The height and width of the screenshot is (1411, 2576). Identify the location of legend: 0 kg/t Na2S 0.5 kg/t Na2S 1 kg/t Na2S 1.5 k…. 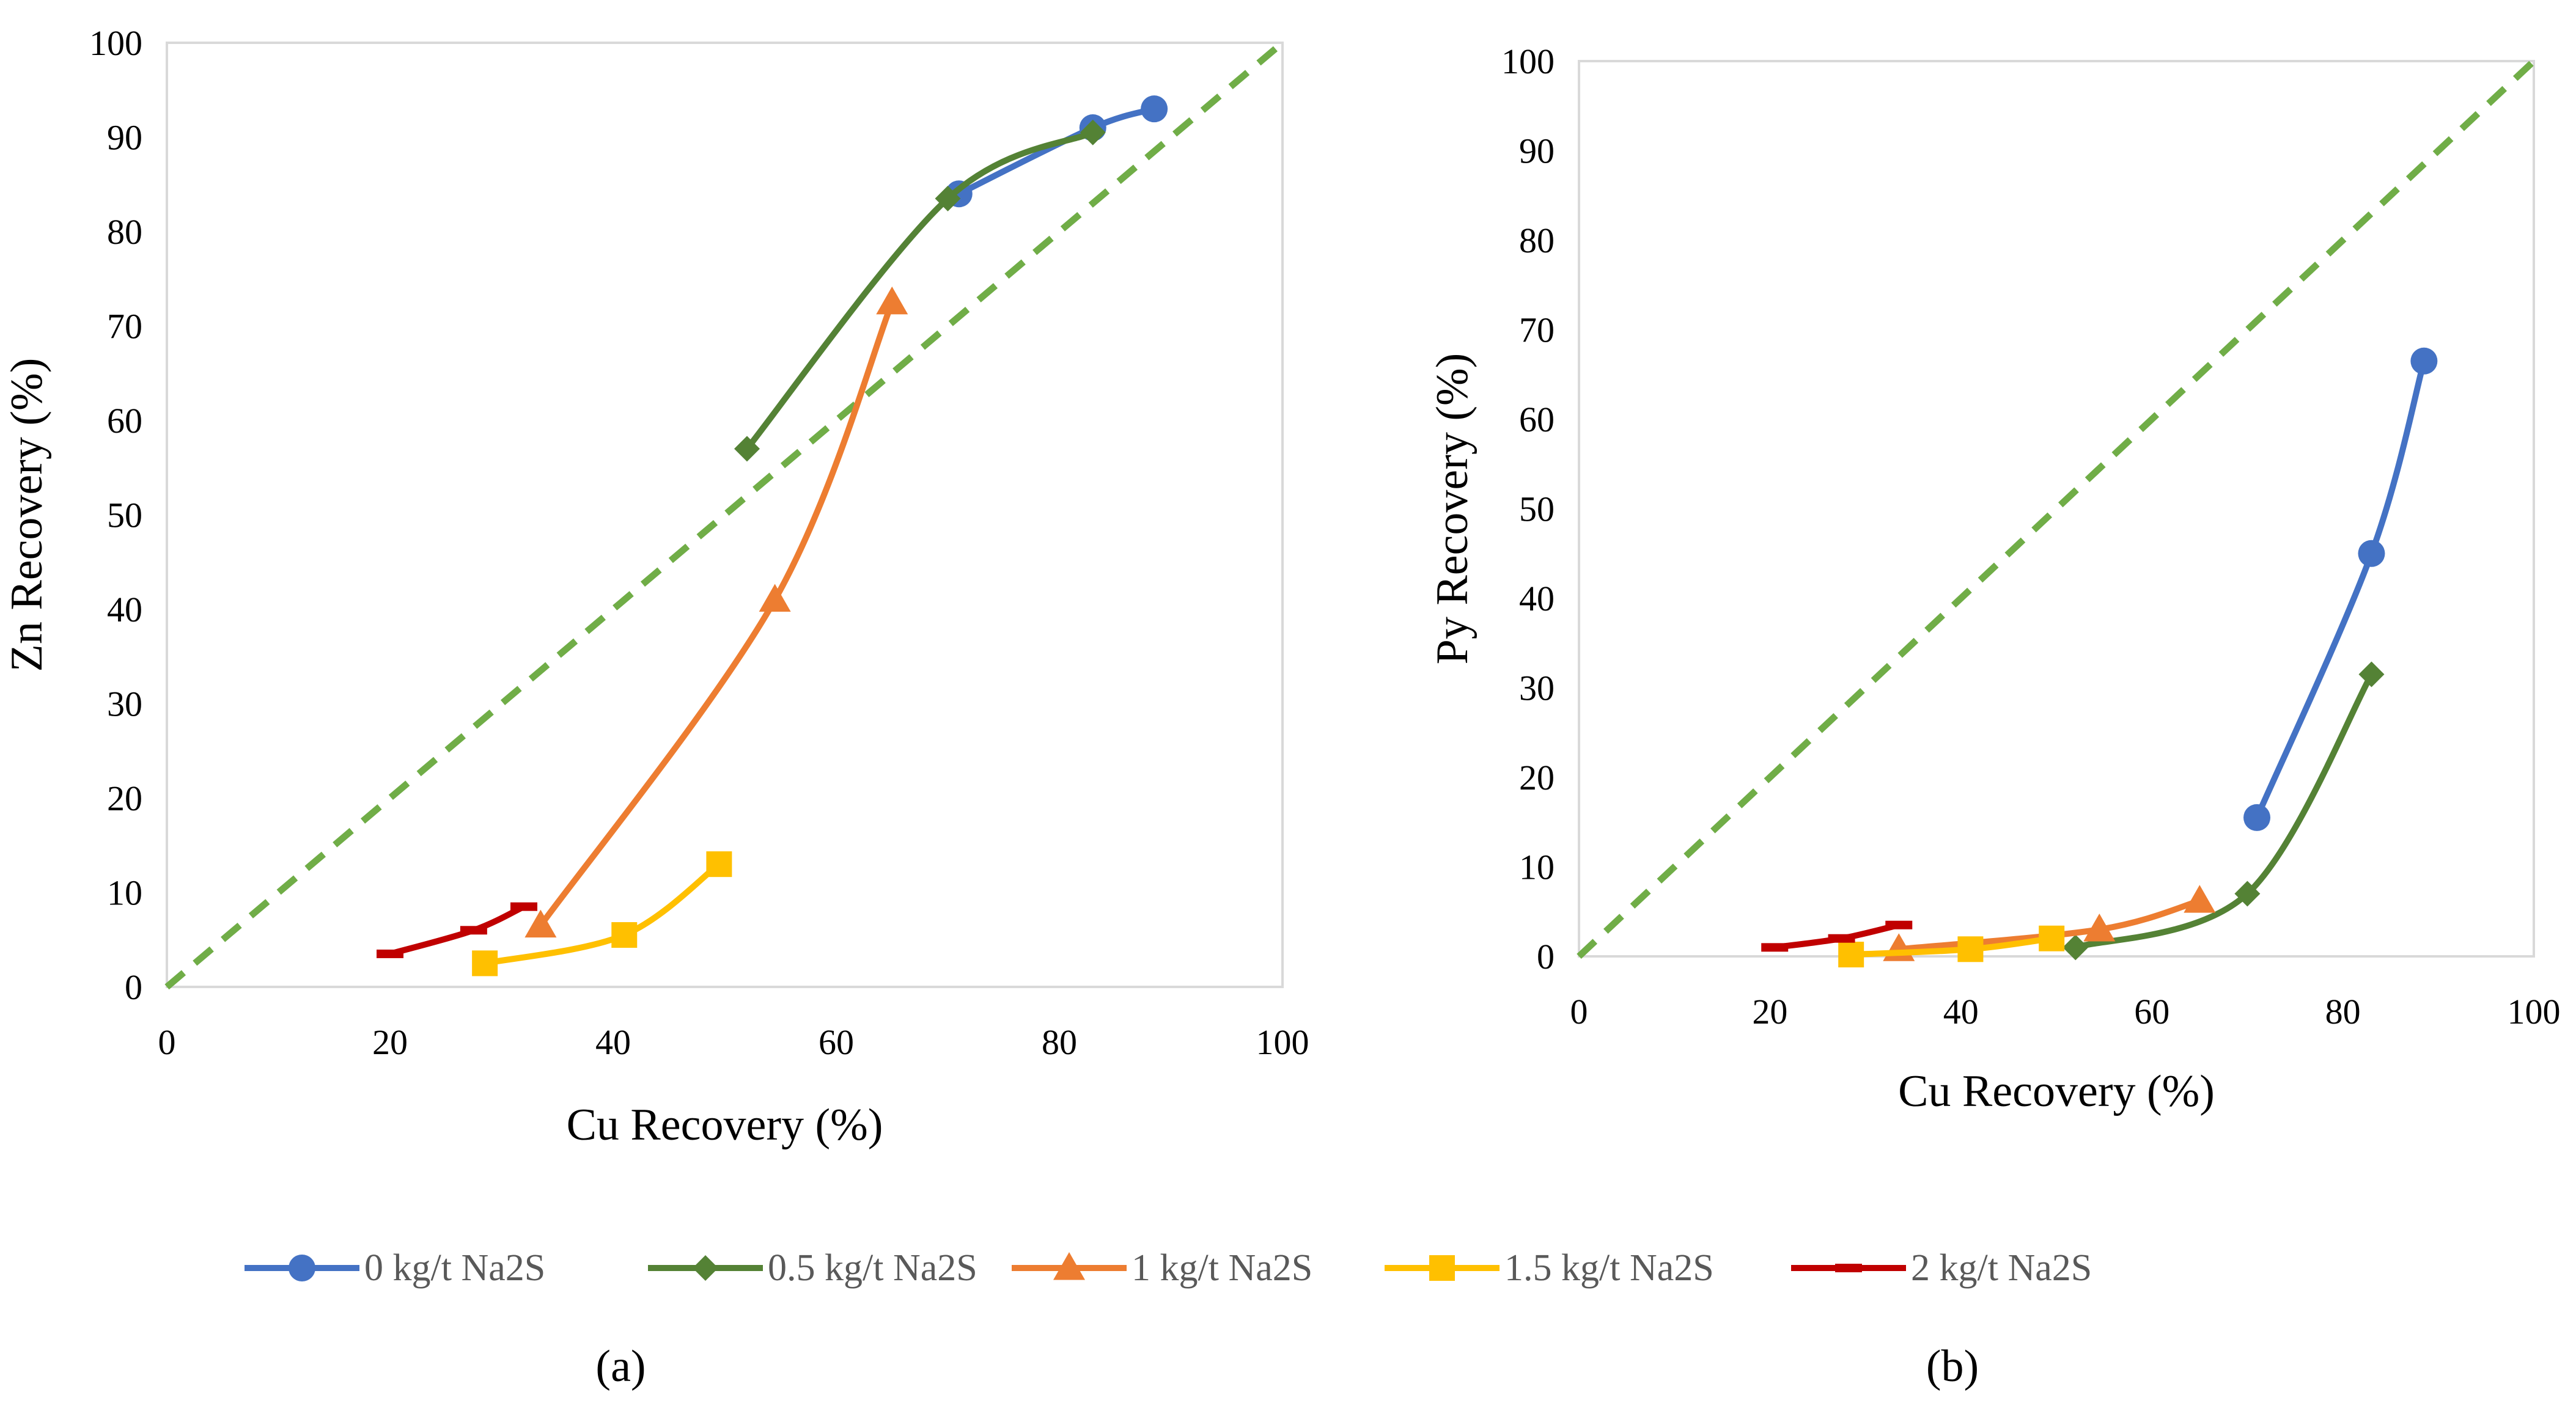
(1168, 1268).